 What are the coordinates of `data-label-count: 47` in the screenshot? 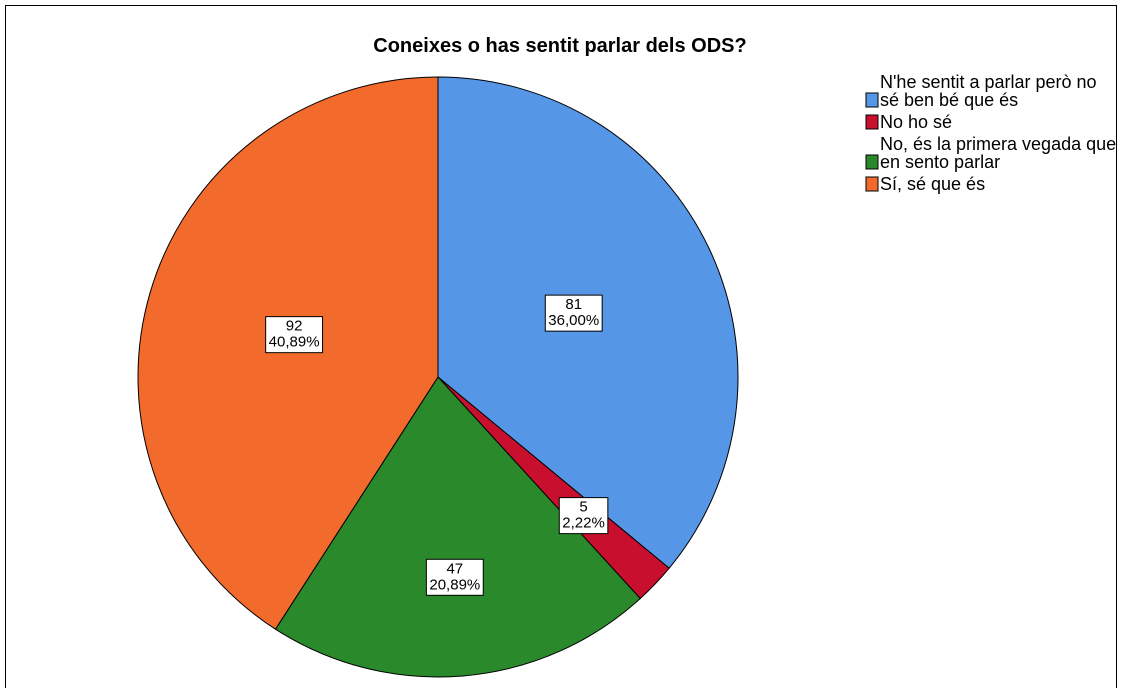 It's located at (454, 568).